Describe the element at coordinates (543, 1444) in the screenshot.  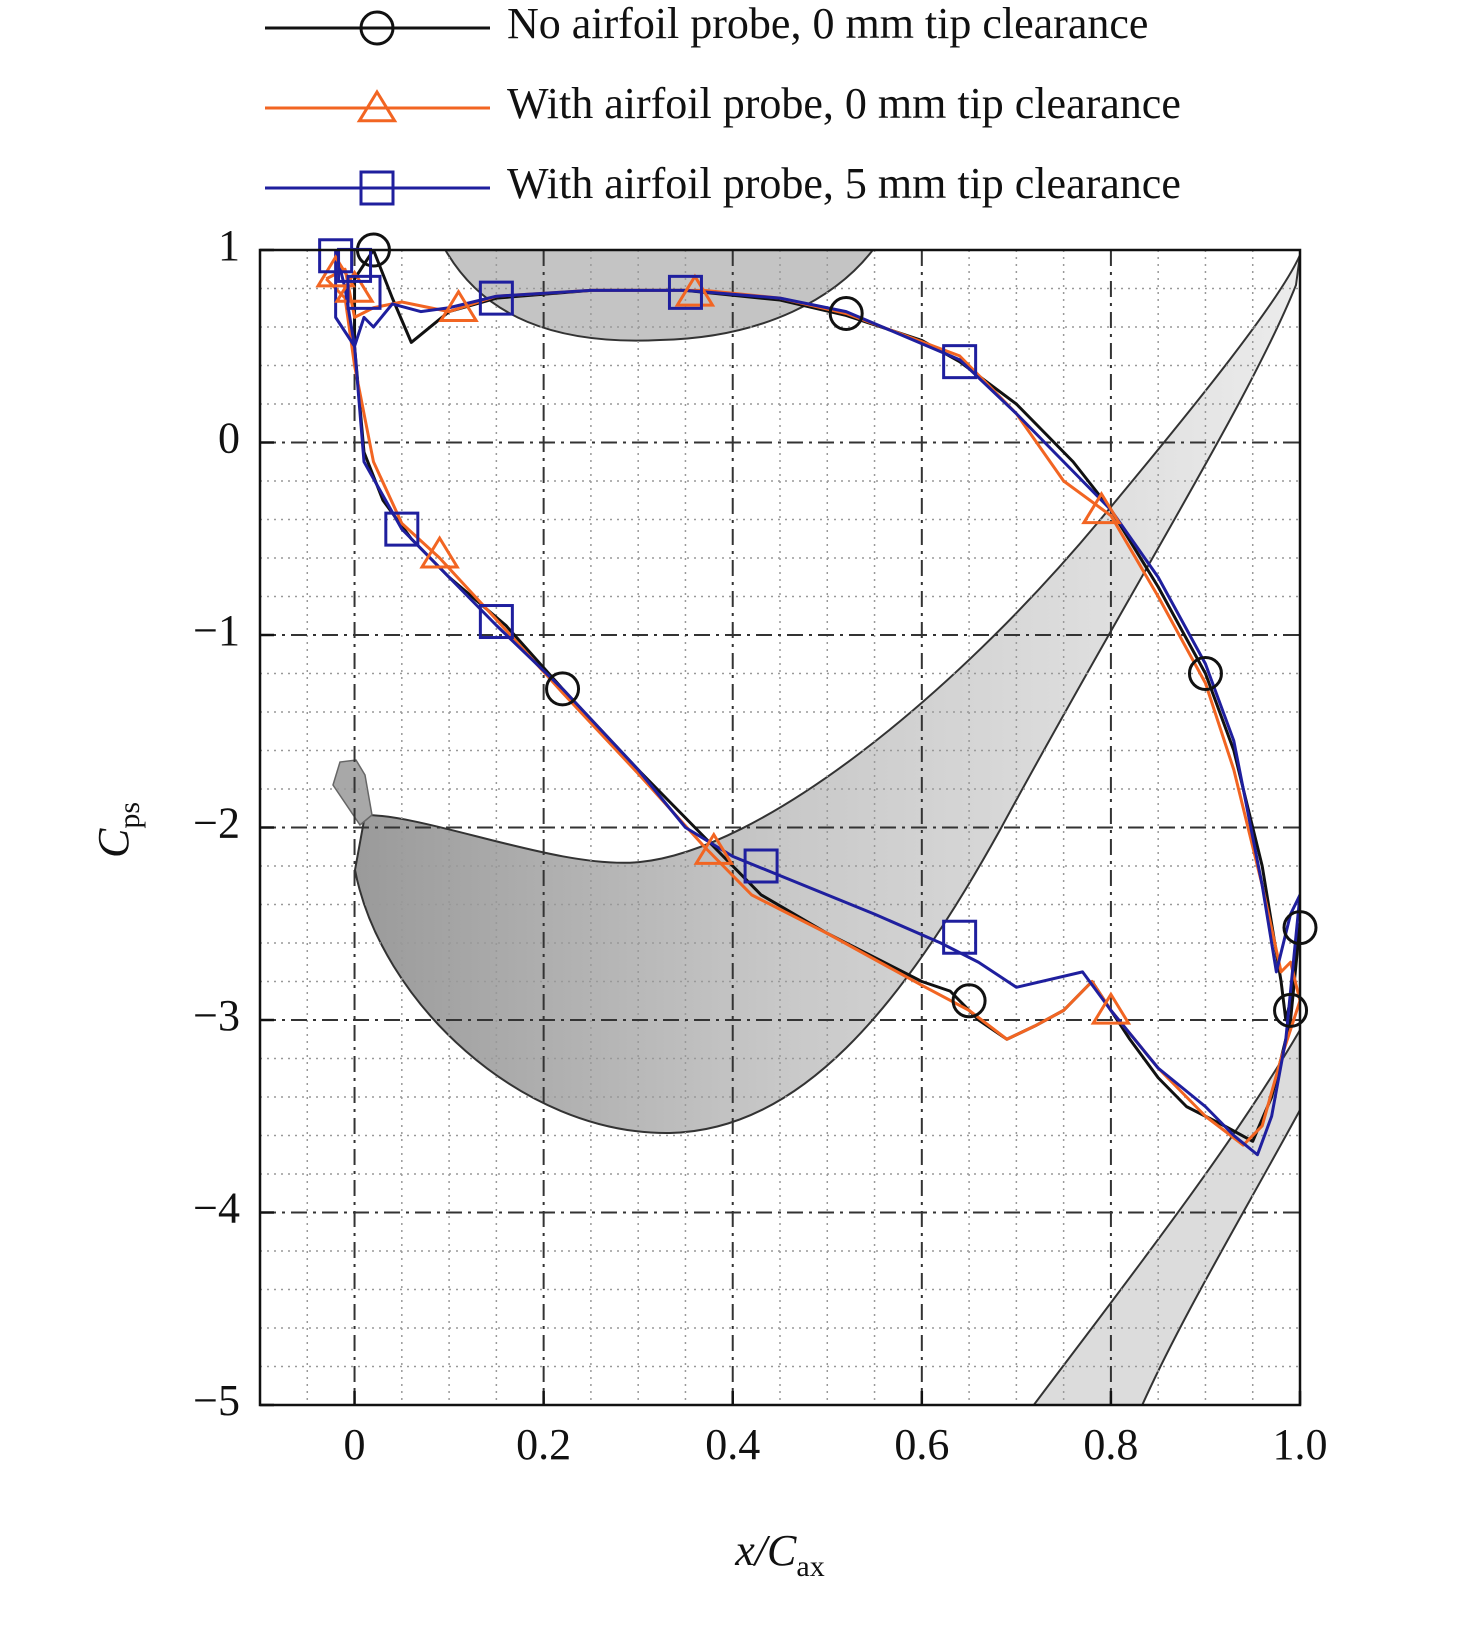
I see `x-tick-label: 0.2` at that location.